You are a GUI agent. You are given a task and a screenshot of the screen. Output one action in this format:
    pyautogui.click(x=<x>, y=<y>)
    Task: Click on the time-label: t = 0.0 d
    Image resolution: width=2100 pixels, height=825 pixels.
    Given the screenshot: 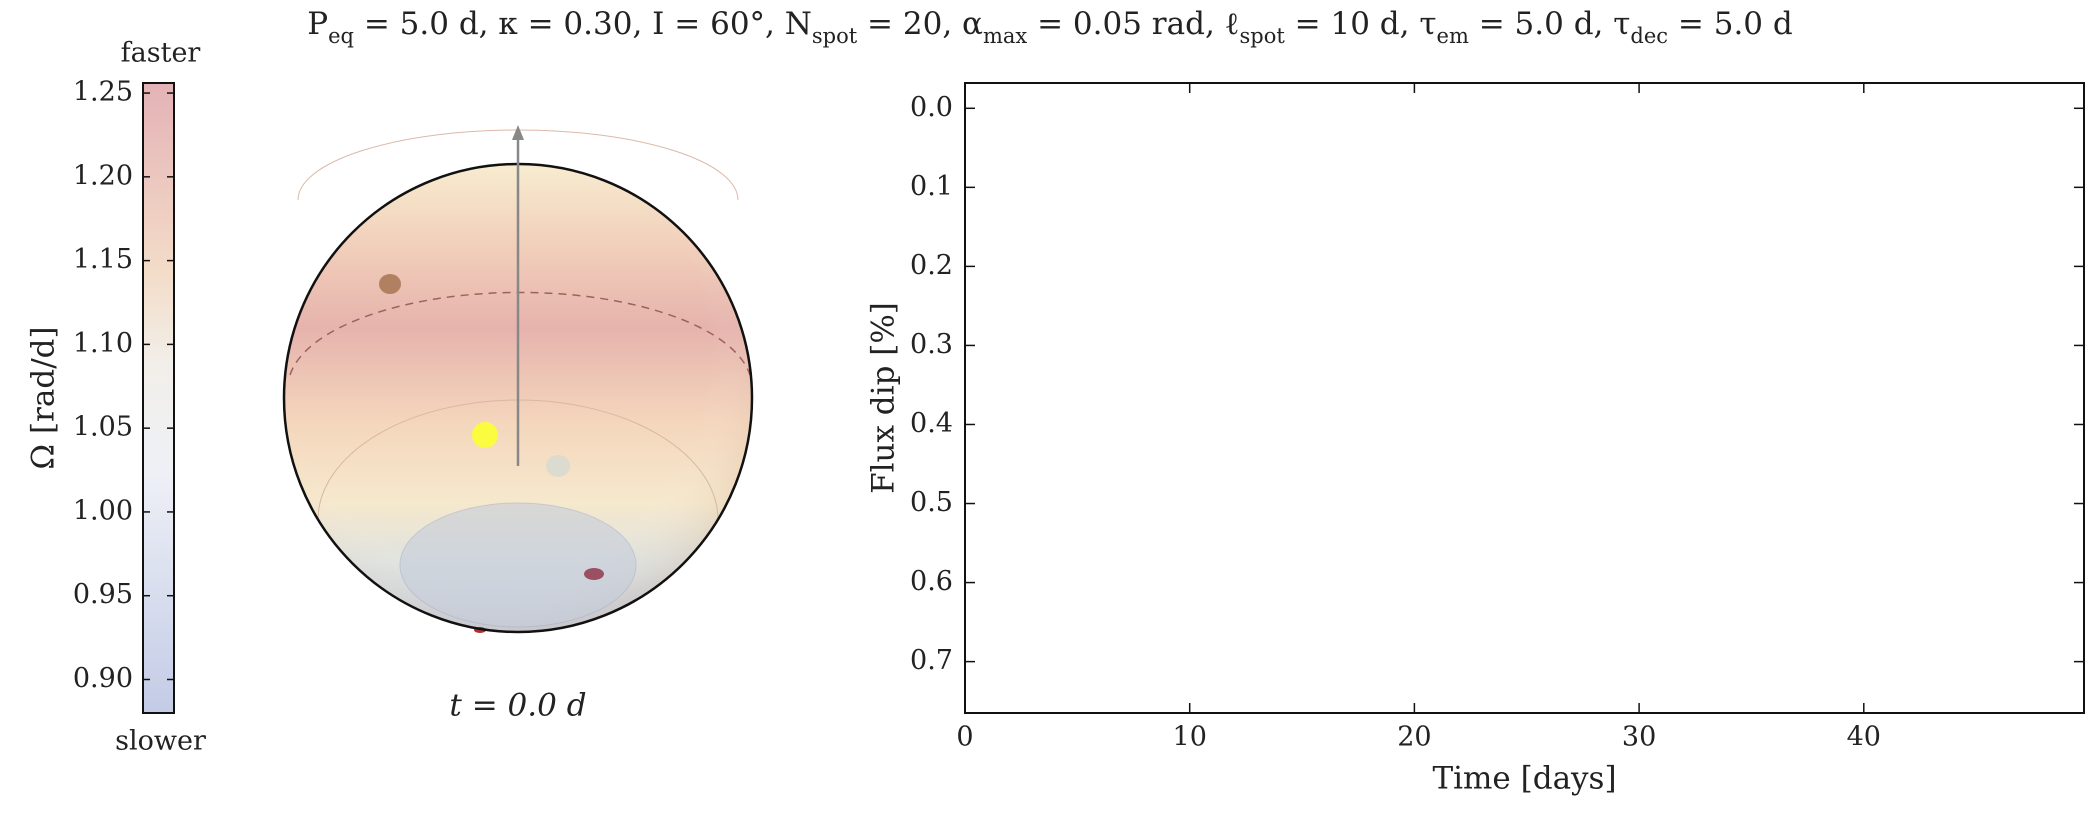 What is the action you would take?
    pyautogui.click(x=517, y=706)
    